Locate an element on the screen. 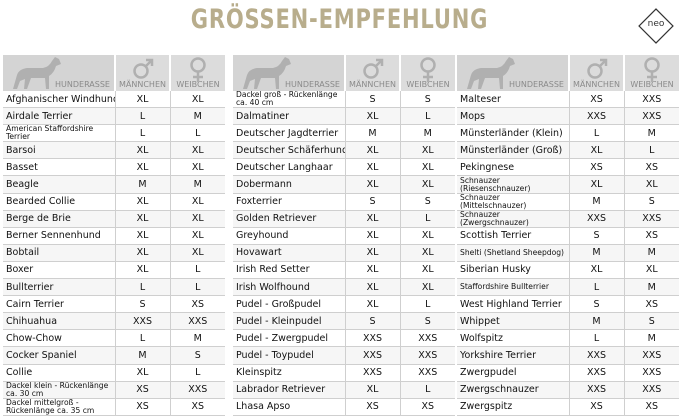  breed-name: Scottish Terrier is located at coordinates (513, 236).